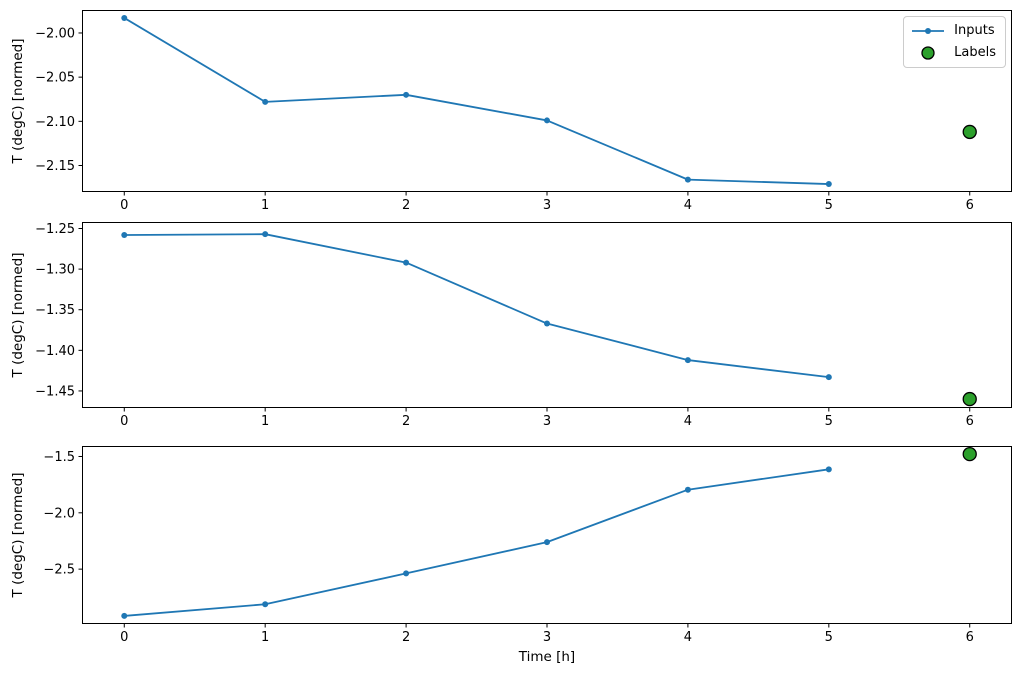 This screenshot has width=1021, height=679. Describe the element at coordinates (476, 306) in the screenshot. I see `inputs-line` at that location.